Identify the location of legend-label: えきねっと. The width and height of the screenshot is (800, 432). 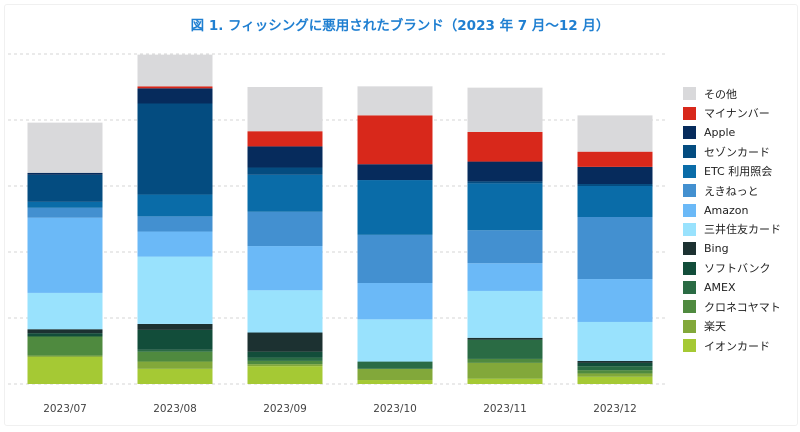
(731, 191).